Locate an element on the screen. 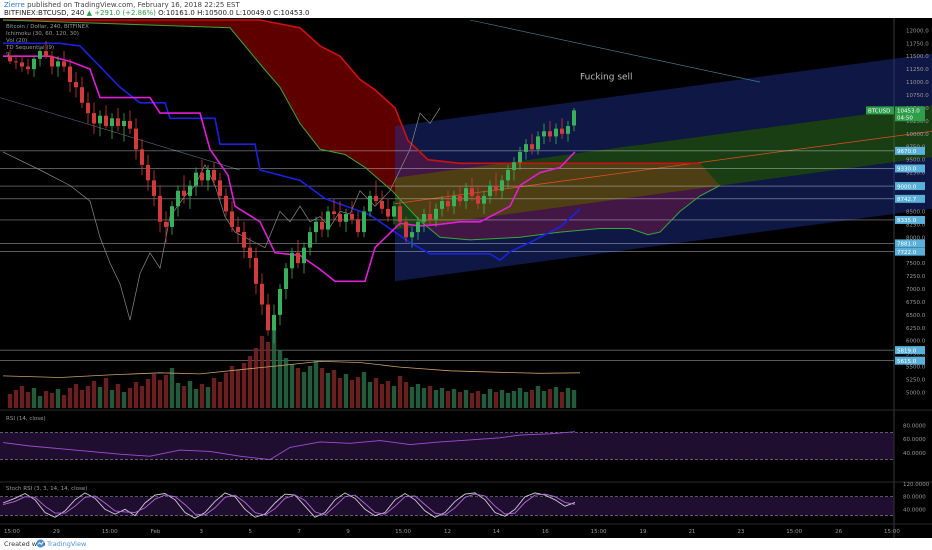 This screenshot has width=932, height=550. price-badge-label: 9330.0 is located at coordinates (907, 170).